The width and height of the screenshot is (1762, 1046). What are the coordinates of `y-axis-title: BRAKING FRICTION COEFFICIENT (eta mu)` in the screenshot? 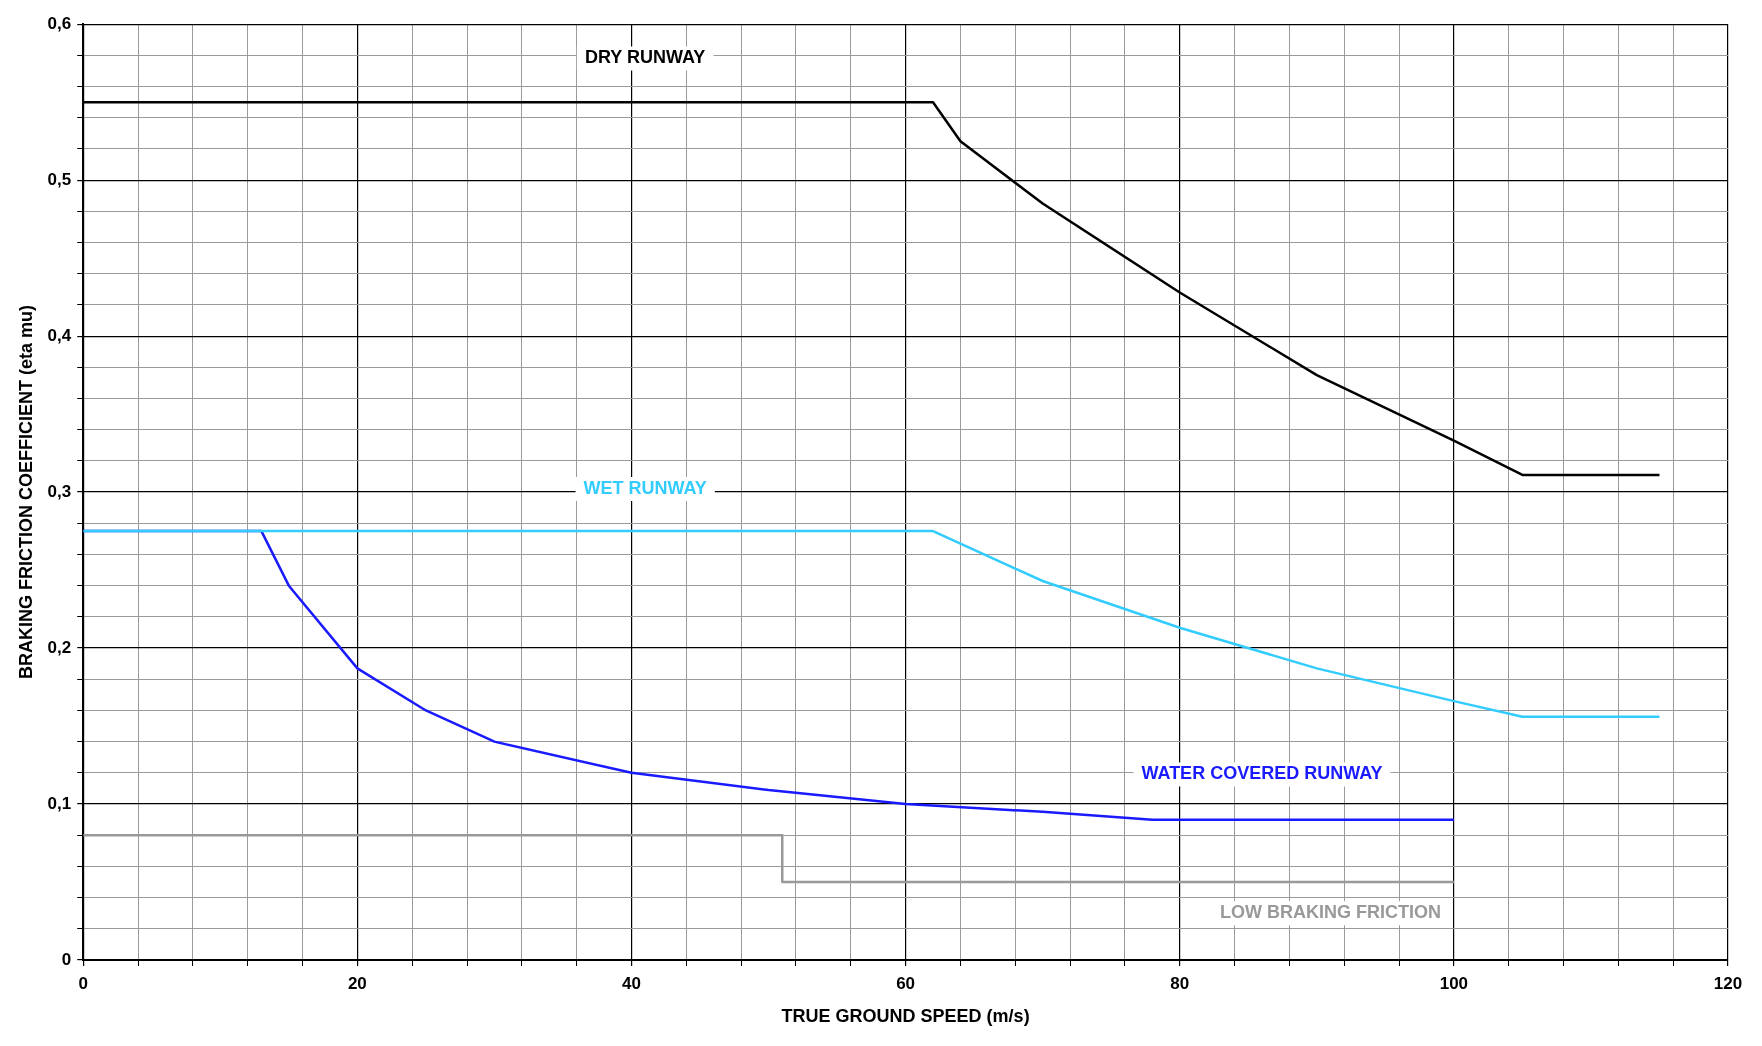 It's located at (25, 492).